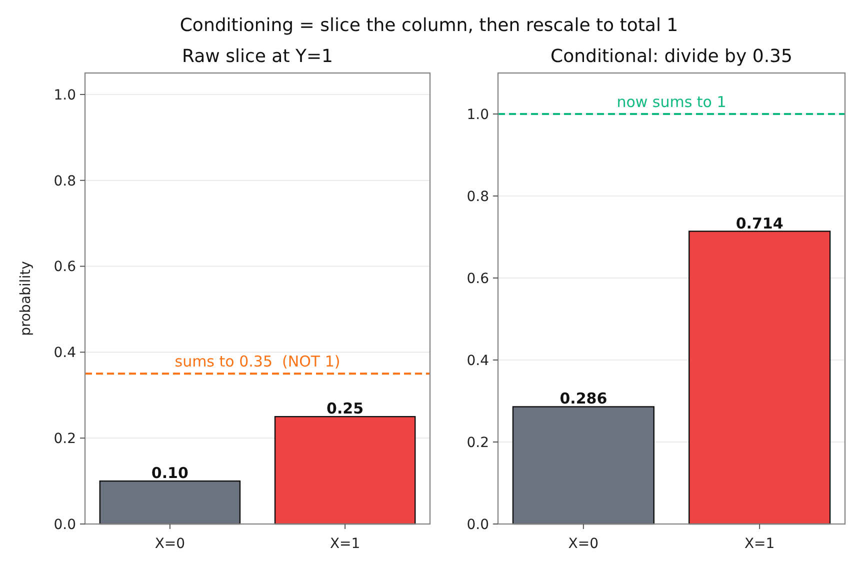  I want to click on y-axis-title: probability, so click(26, 298).